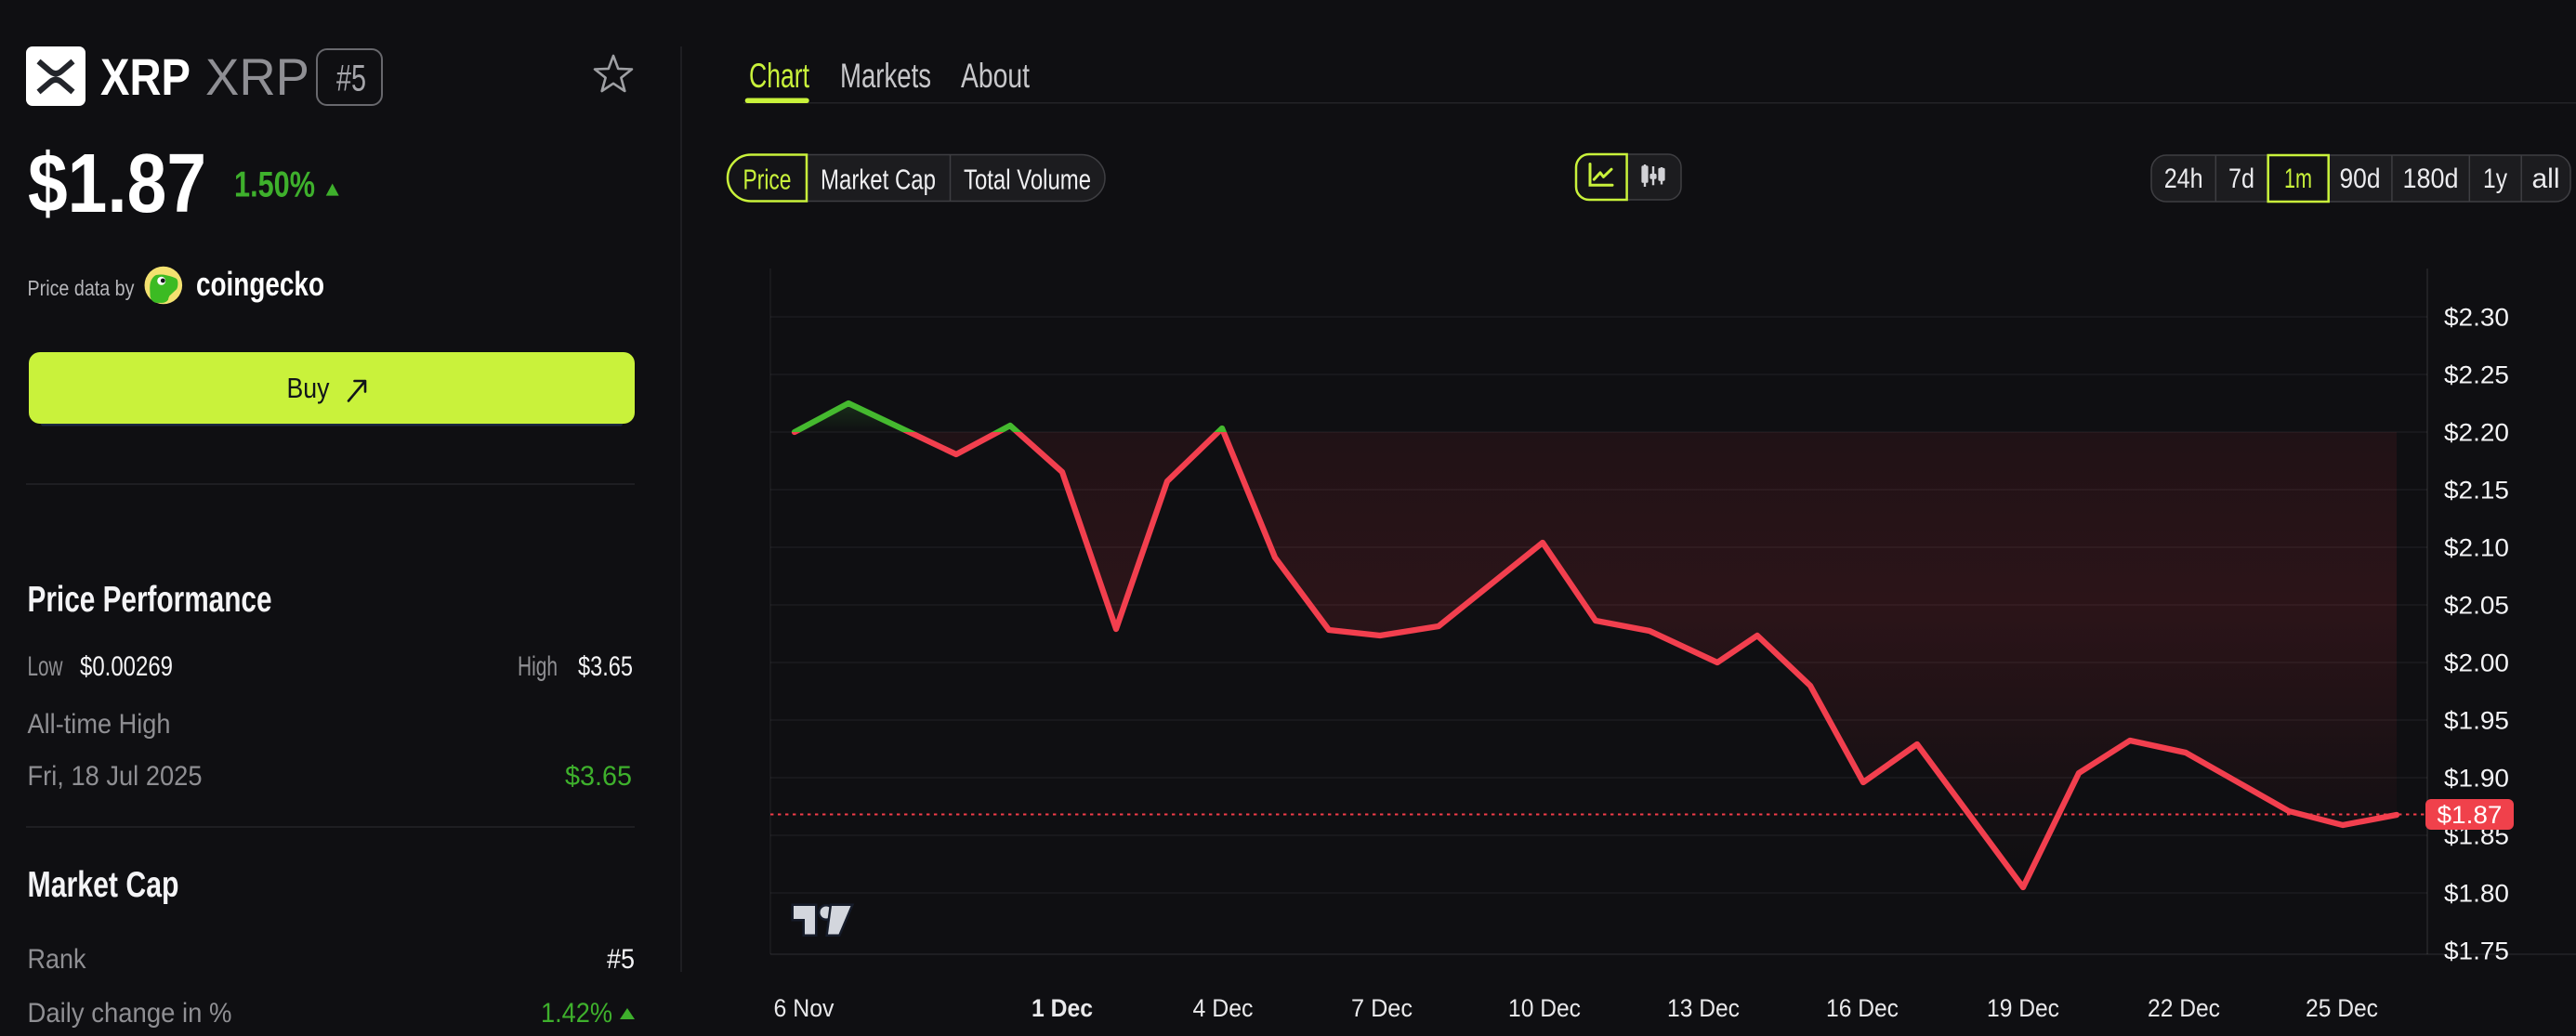 This screenshot has height=1036, width=2576. I want to click on svg-text: 1.42%, so click(576, 1013).